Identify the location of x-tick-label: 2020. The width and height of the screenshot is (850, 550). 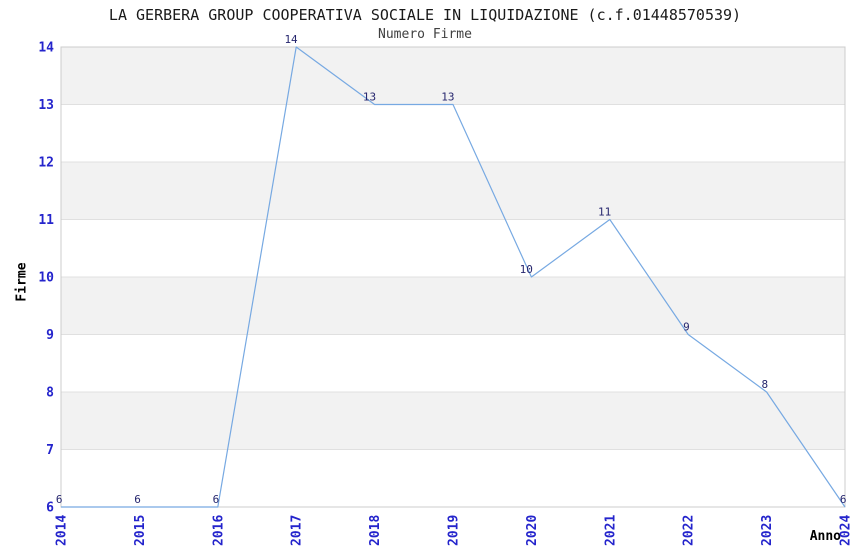
(532, 530).